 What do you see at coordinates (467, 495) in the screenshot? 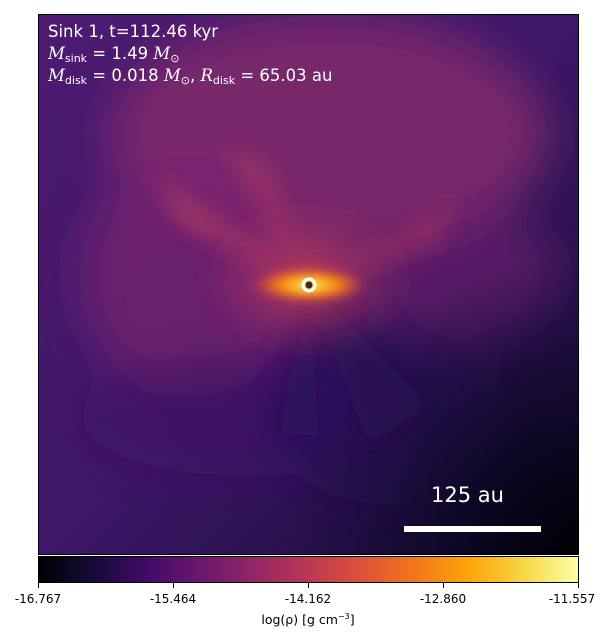
I see `scale-bar-label: 125 au` at bounding box center [467, 495].